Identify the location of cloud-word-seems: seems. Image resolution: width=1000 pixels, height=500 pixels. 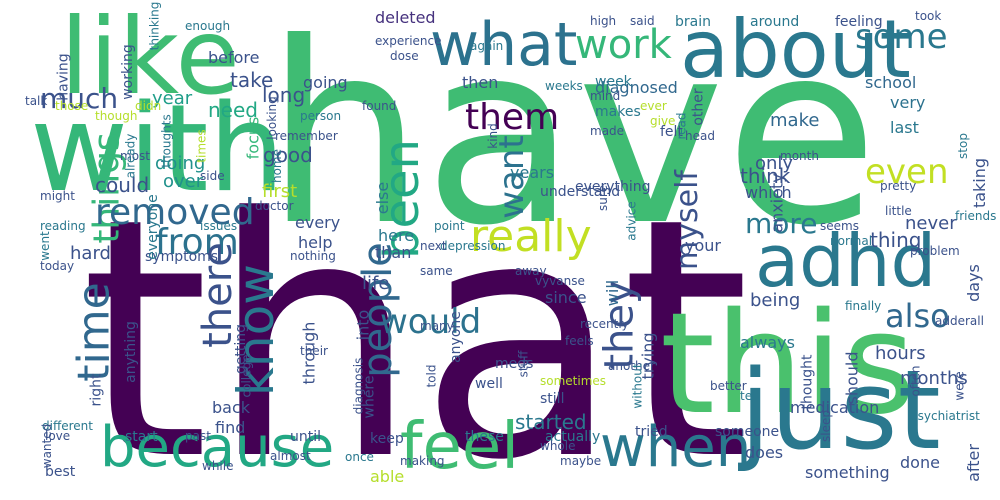
(839, 226).